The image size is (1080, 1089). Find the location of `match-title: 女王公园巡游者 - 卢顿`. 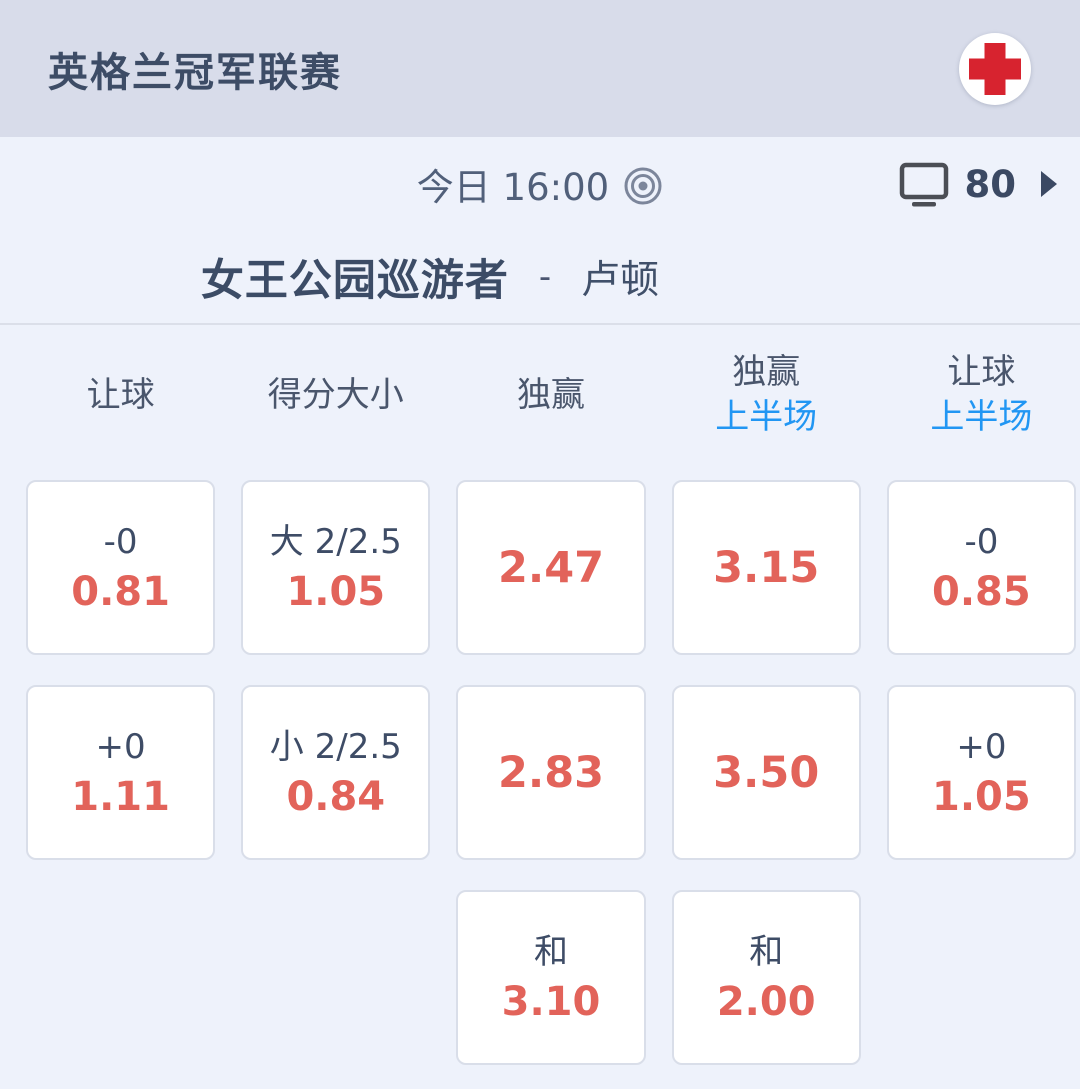

match-title: 女王公园巡游者 - 卢顿 is located at coordinates (540, 278).